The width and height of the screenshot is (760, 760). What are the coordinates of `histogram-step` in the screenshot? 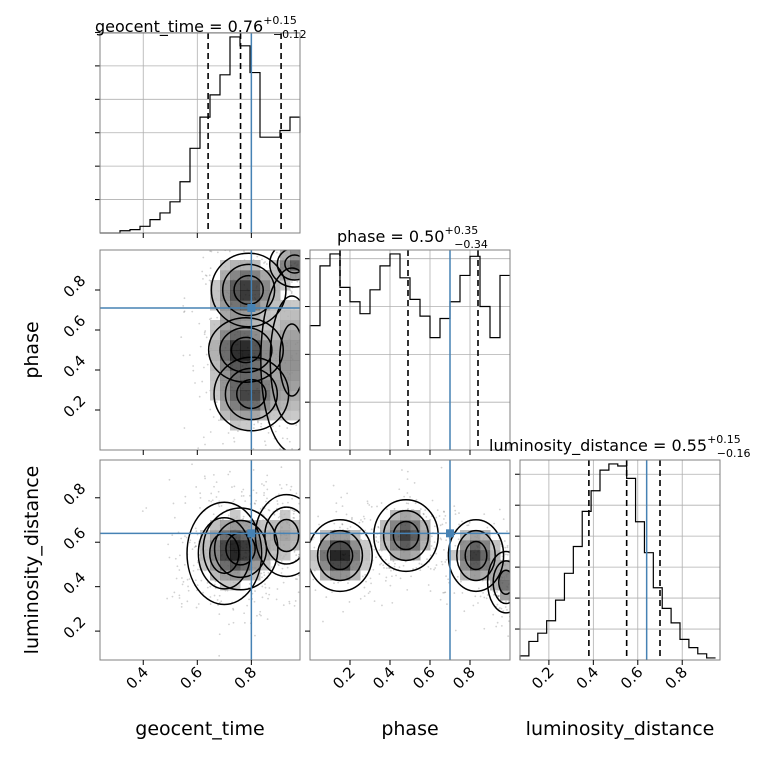 It's located at (200, 135).